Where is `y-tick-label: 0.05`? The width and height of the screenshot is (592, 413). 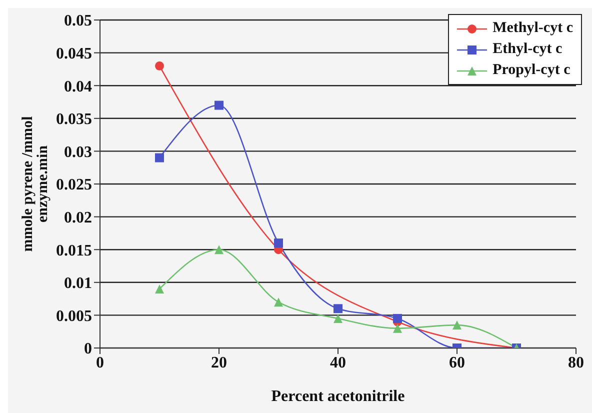
y-tick-label: 0.05 is located at coordinates (78, 21).